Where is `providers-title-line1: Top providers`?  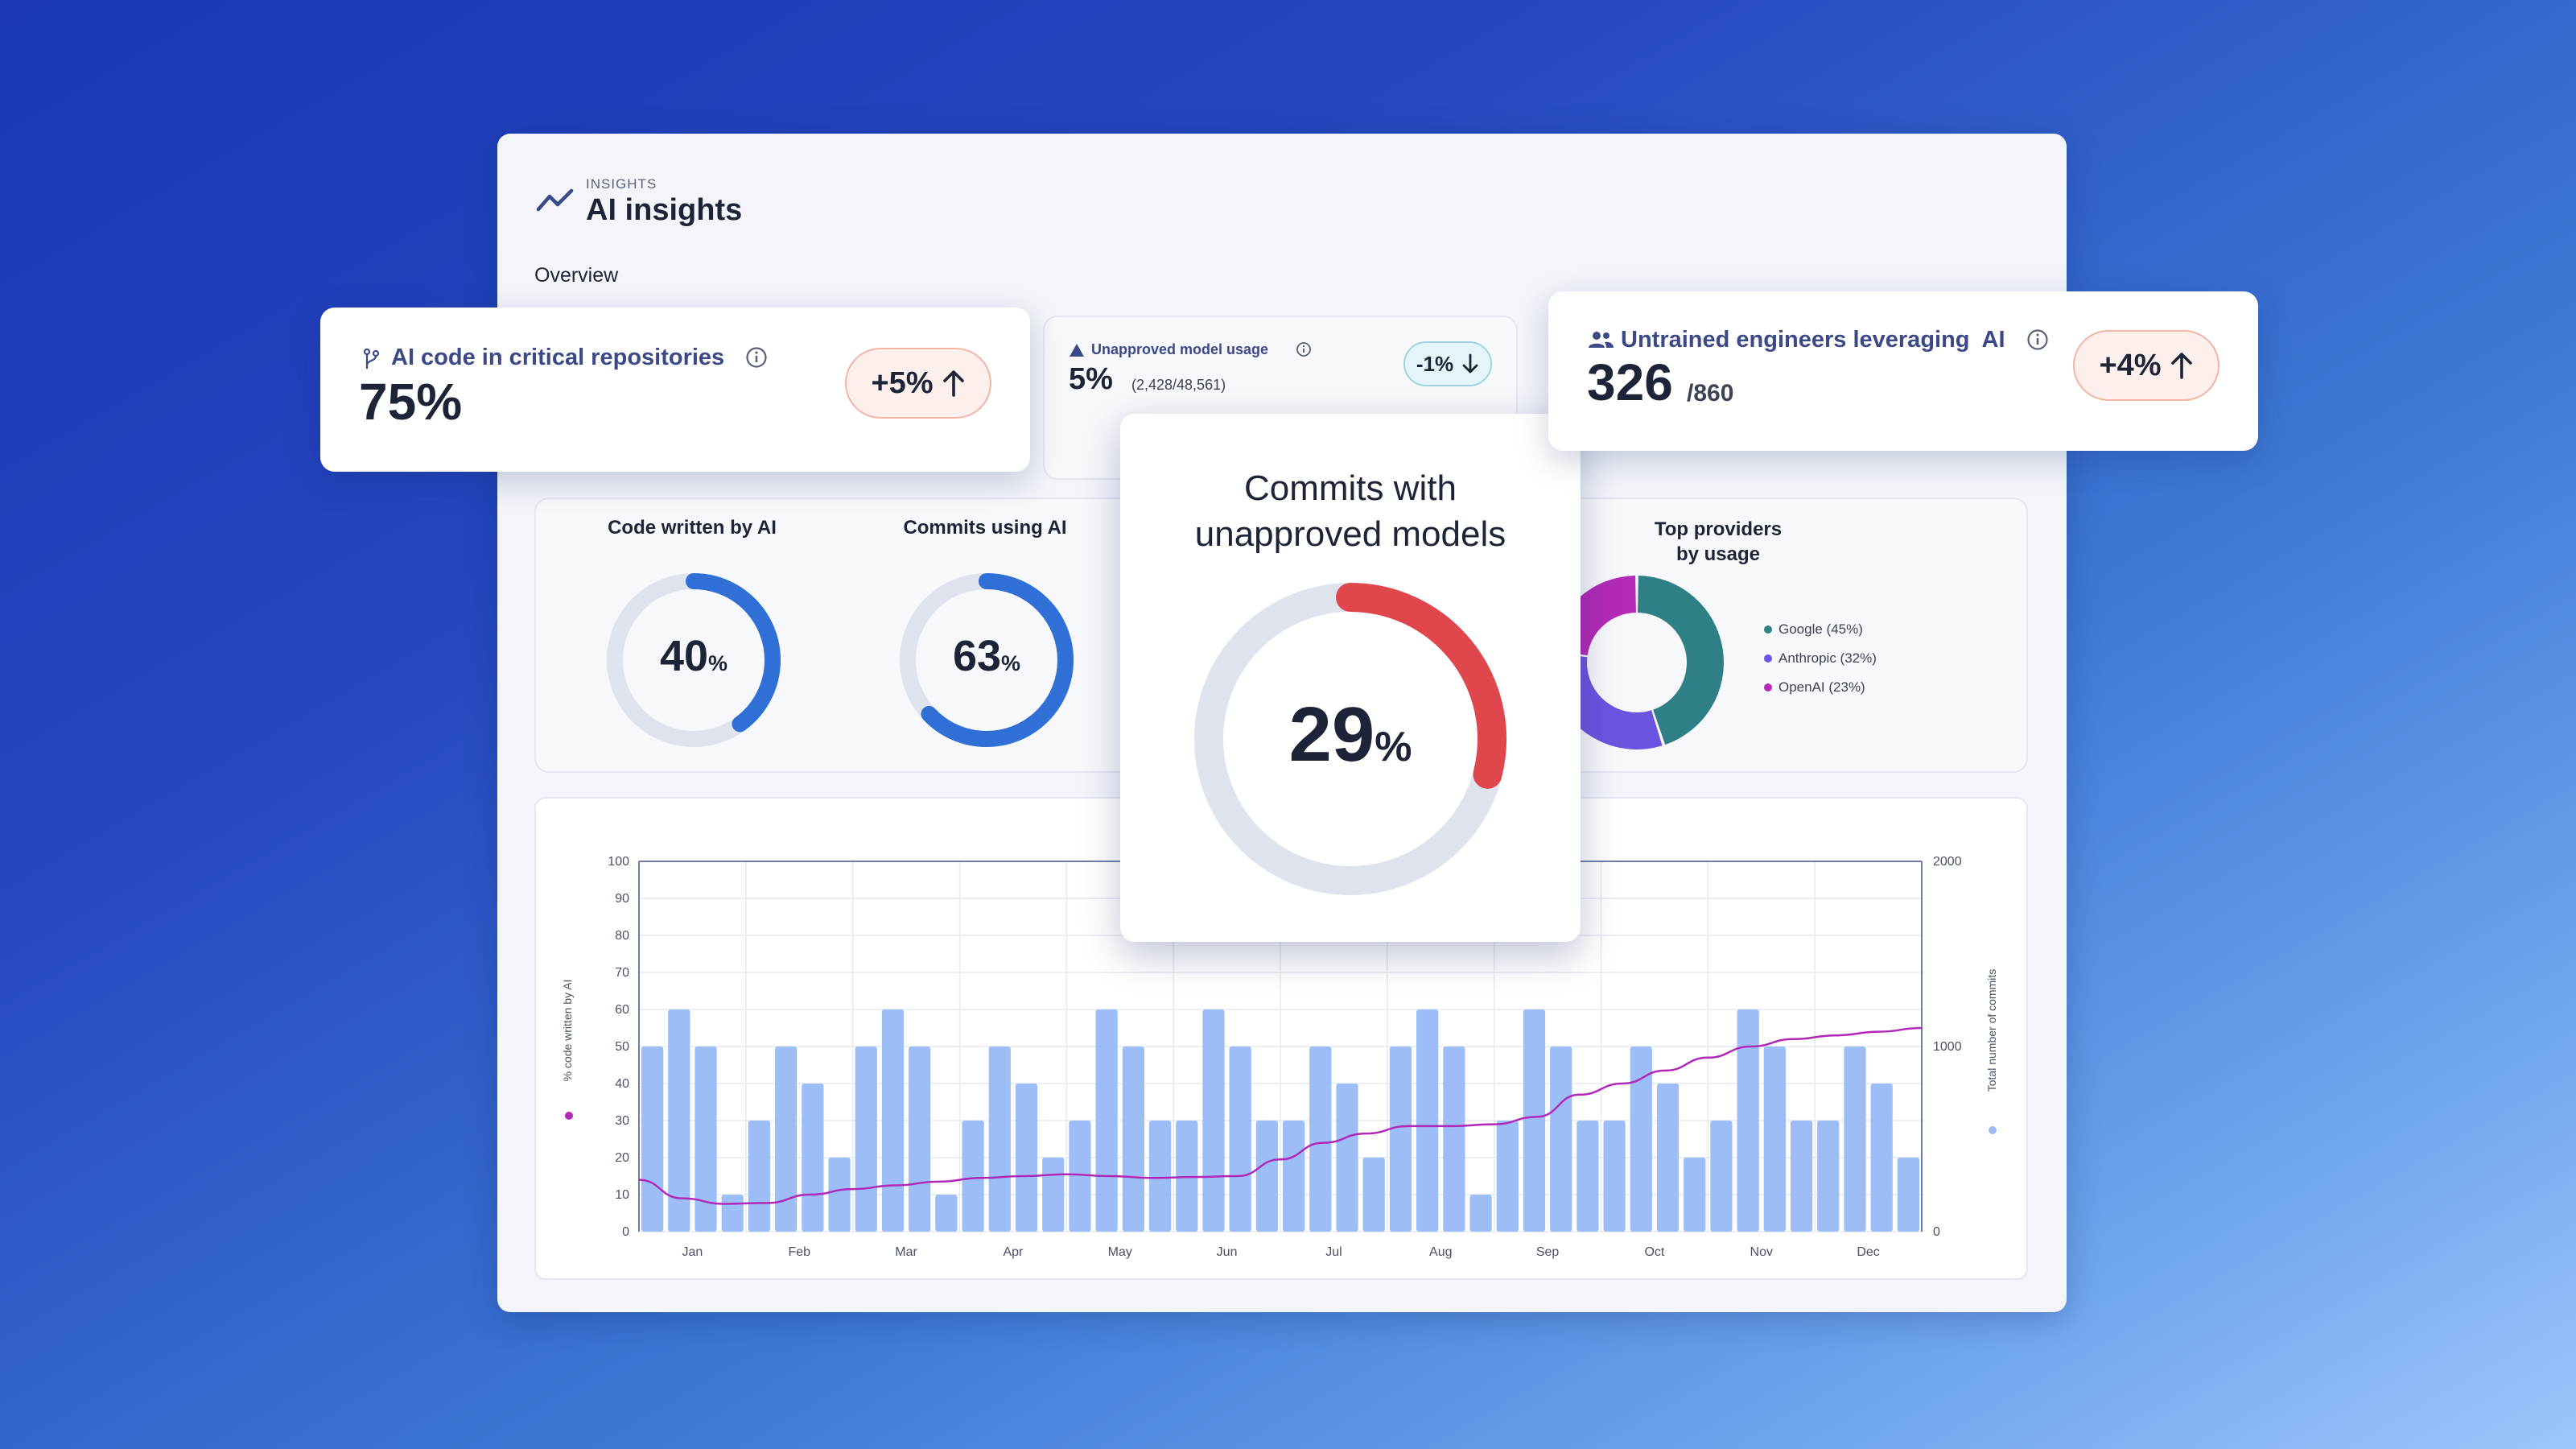
providers-title-line1: Top providers is located at coordinates (1718, 529).